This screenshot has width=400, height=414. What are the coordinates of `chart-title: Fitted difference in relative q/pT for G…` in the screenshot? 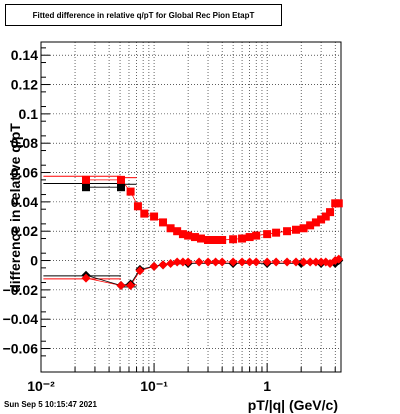 It's located at (143, 15).